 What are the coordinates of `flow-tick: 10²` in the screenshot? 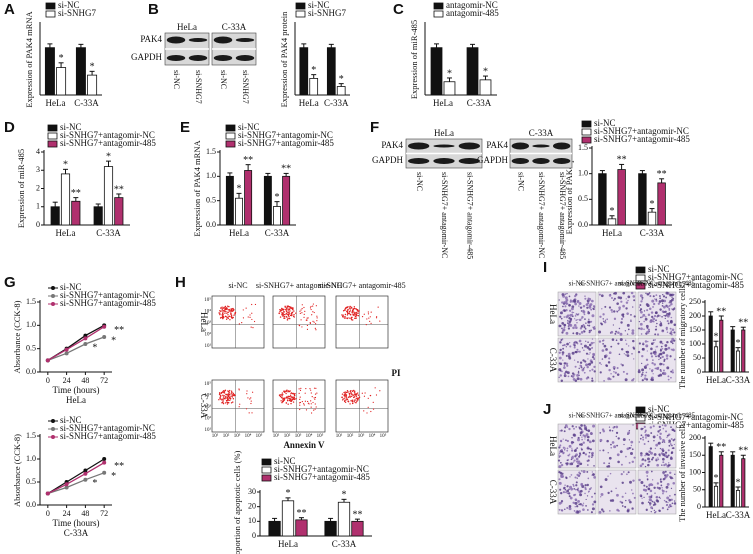 It's located at (350, 436).